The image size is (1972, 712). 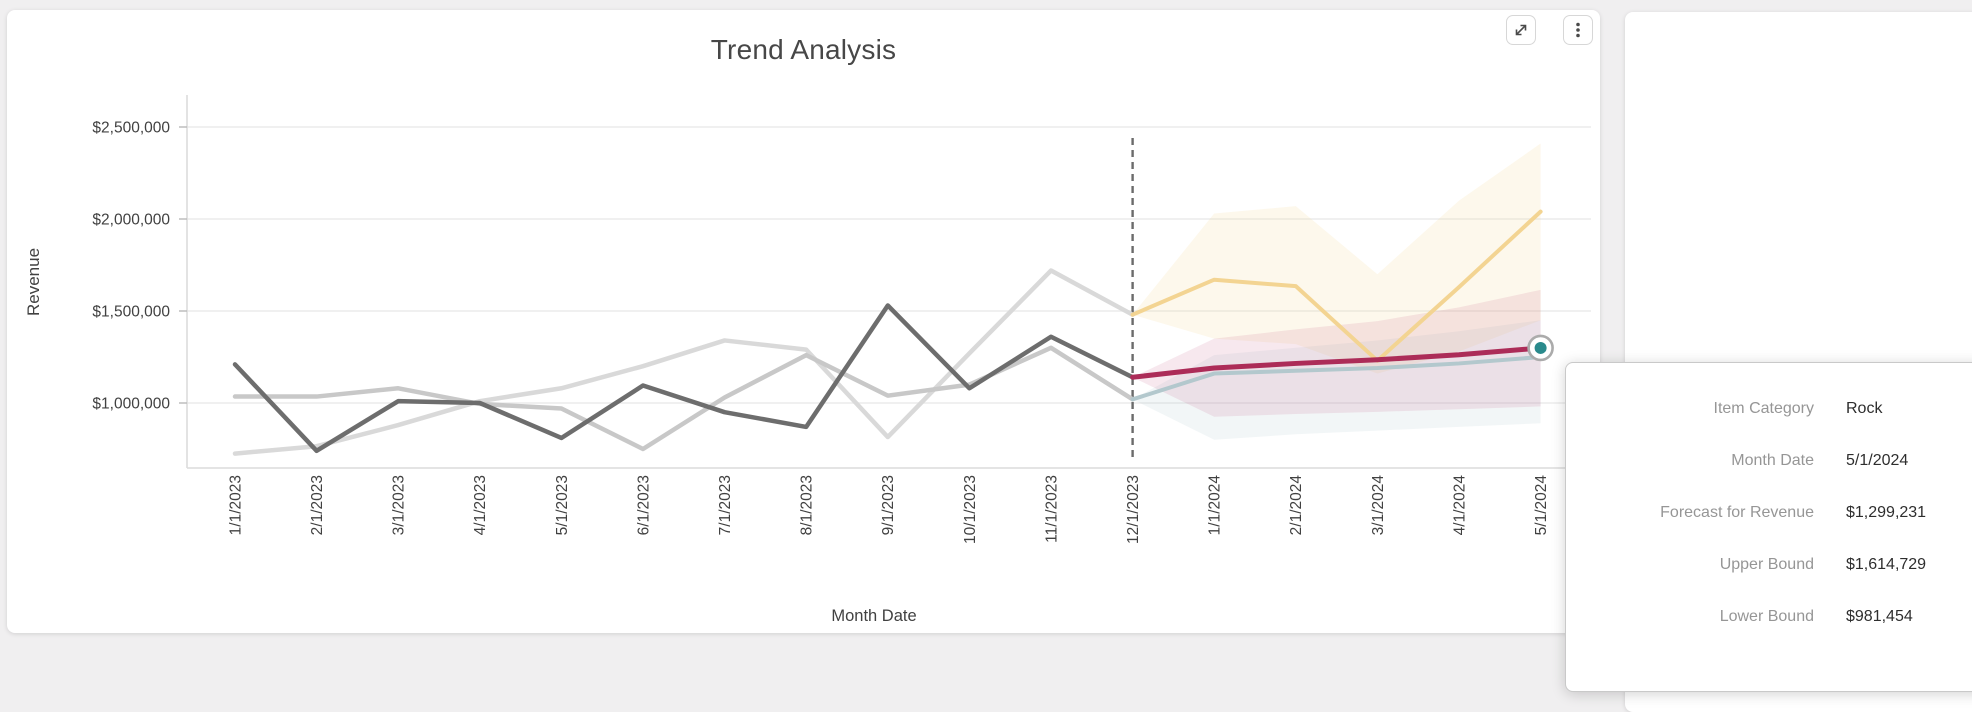 What do you see at coordinates (683, 378) in the screenshot?
I see `rock-actual-line` at bounding box center [683, 378].